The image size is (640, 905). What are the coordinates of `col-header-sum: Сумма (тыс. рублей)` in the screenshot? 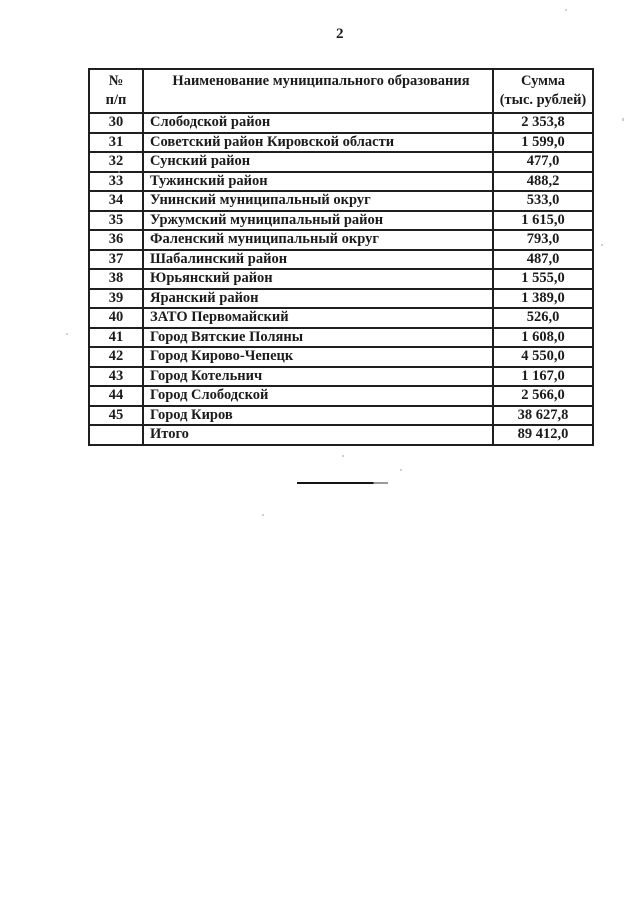 It's located at (543, 91).